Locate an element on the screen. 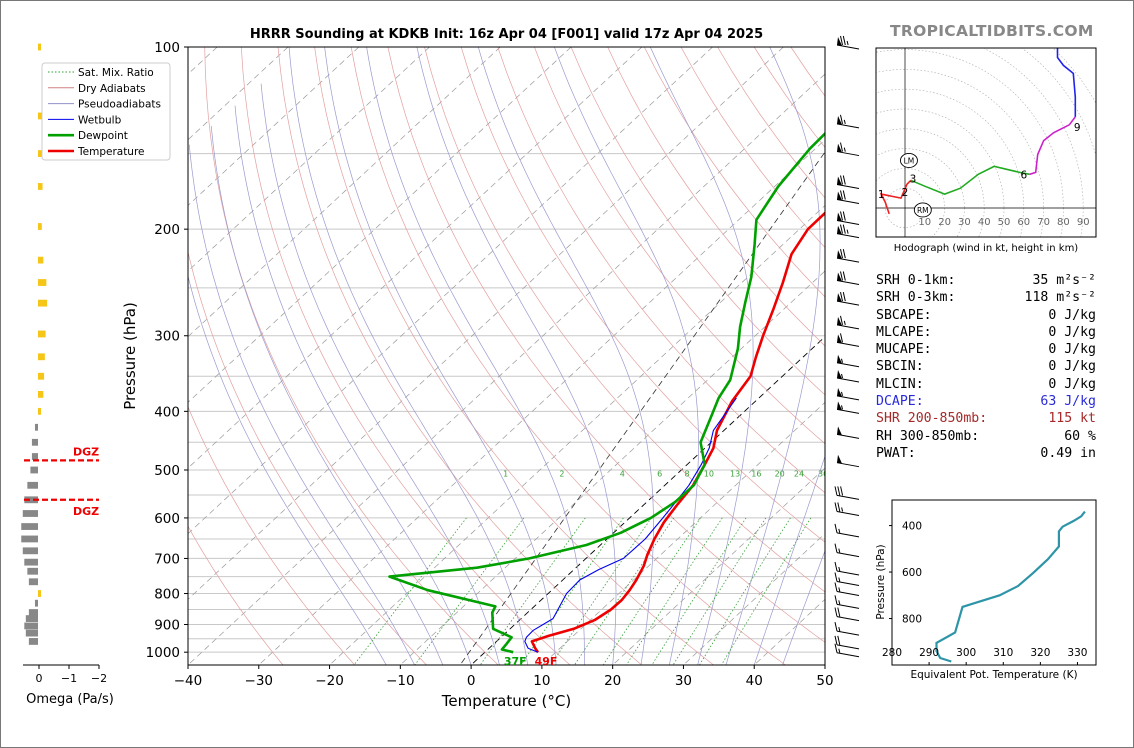 This screenshot has width=1134, height=748. theta-x-tick-label: 290 is located at coordinates (929, 653).